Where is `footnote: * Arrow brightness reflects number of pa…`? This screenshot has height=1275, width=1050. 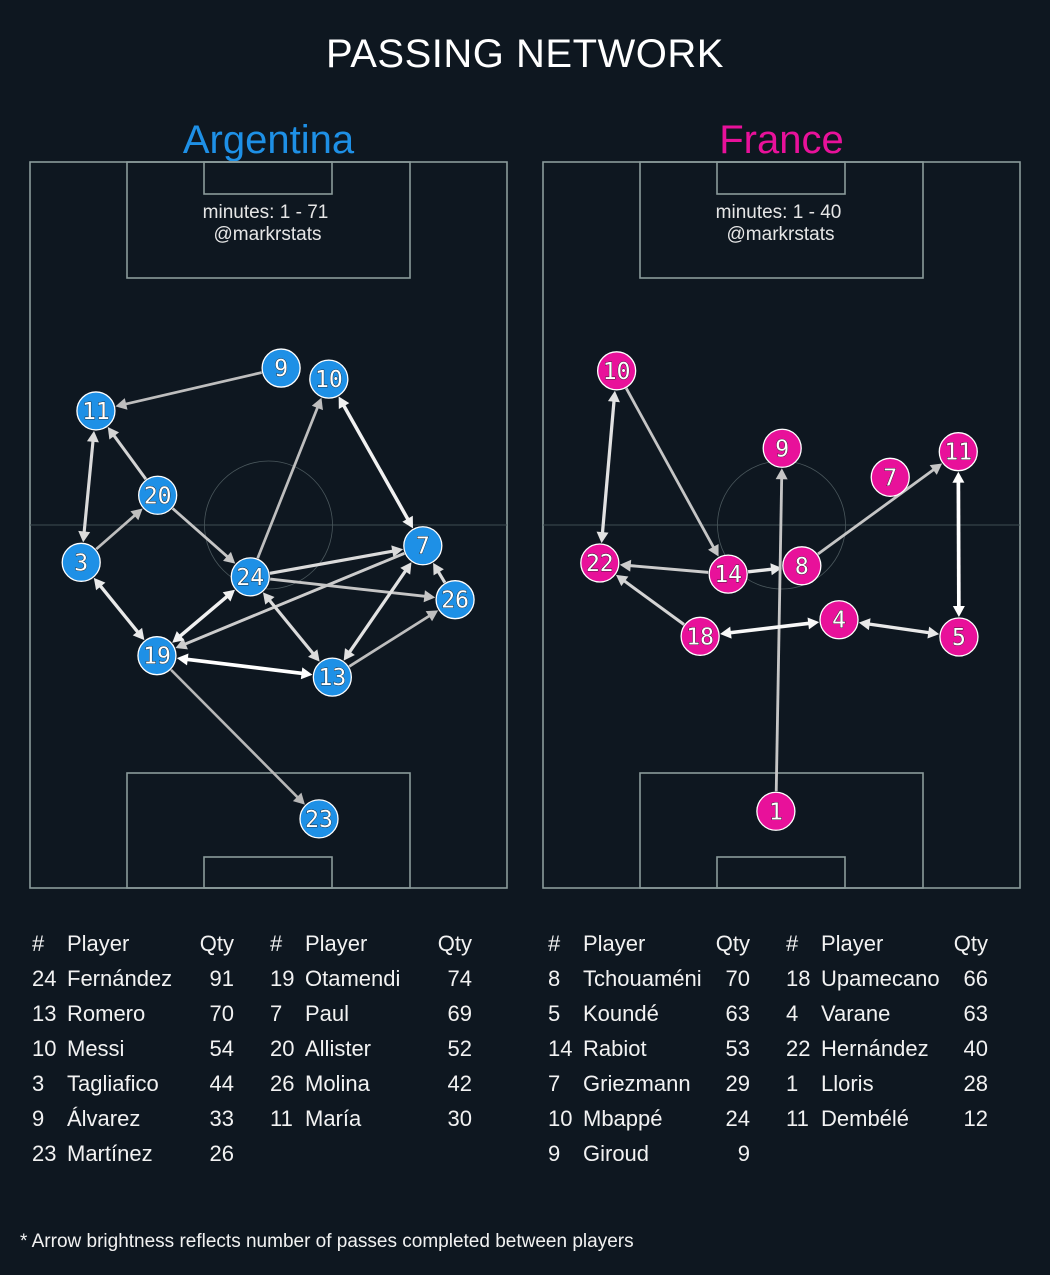 footnote: * Arrow brightness reflects number of pa… is located at coordinates (327, 1241).